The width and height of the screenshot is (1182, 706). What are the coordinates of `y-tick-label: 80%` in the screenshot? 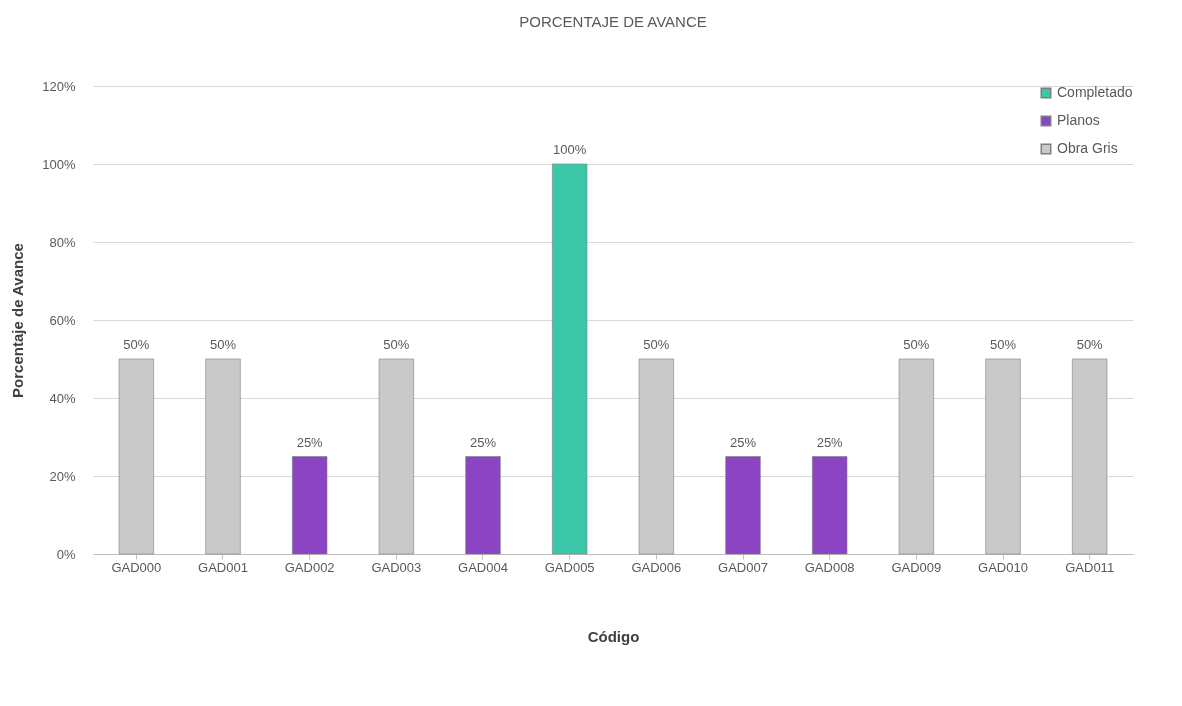 It's located at (62, 242).